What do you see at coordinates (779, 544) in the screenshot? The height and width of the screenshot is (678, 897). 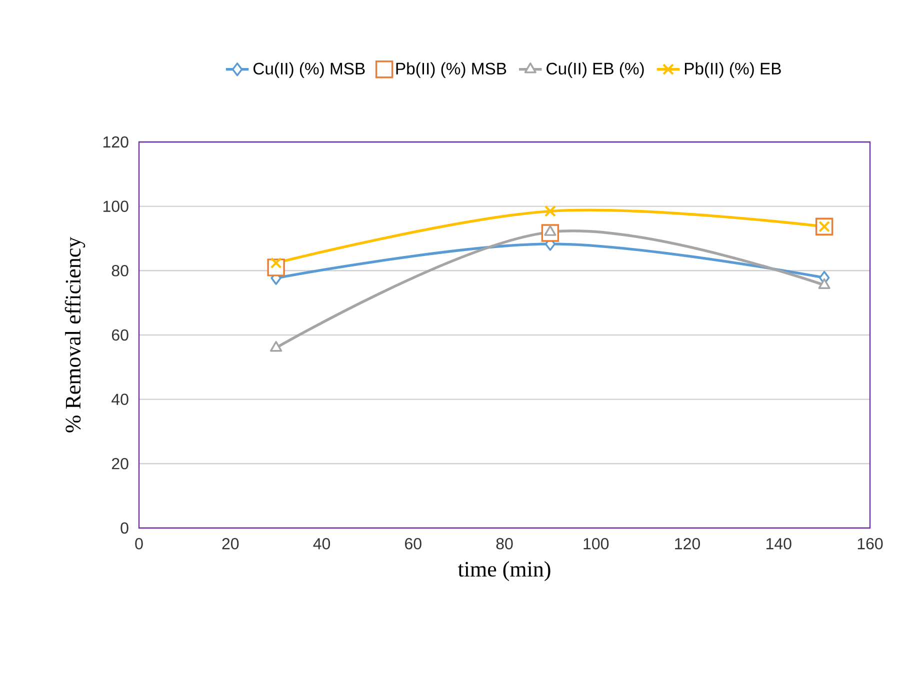 I see `x-tick-label: 140` at bounding box center [779, 544].